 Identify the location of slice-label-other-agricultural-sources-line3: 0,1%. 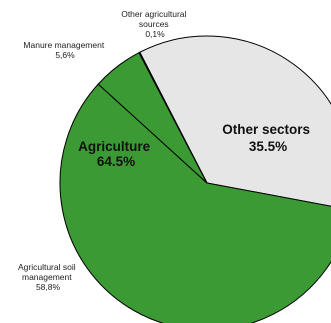
(155, 34).